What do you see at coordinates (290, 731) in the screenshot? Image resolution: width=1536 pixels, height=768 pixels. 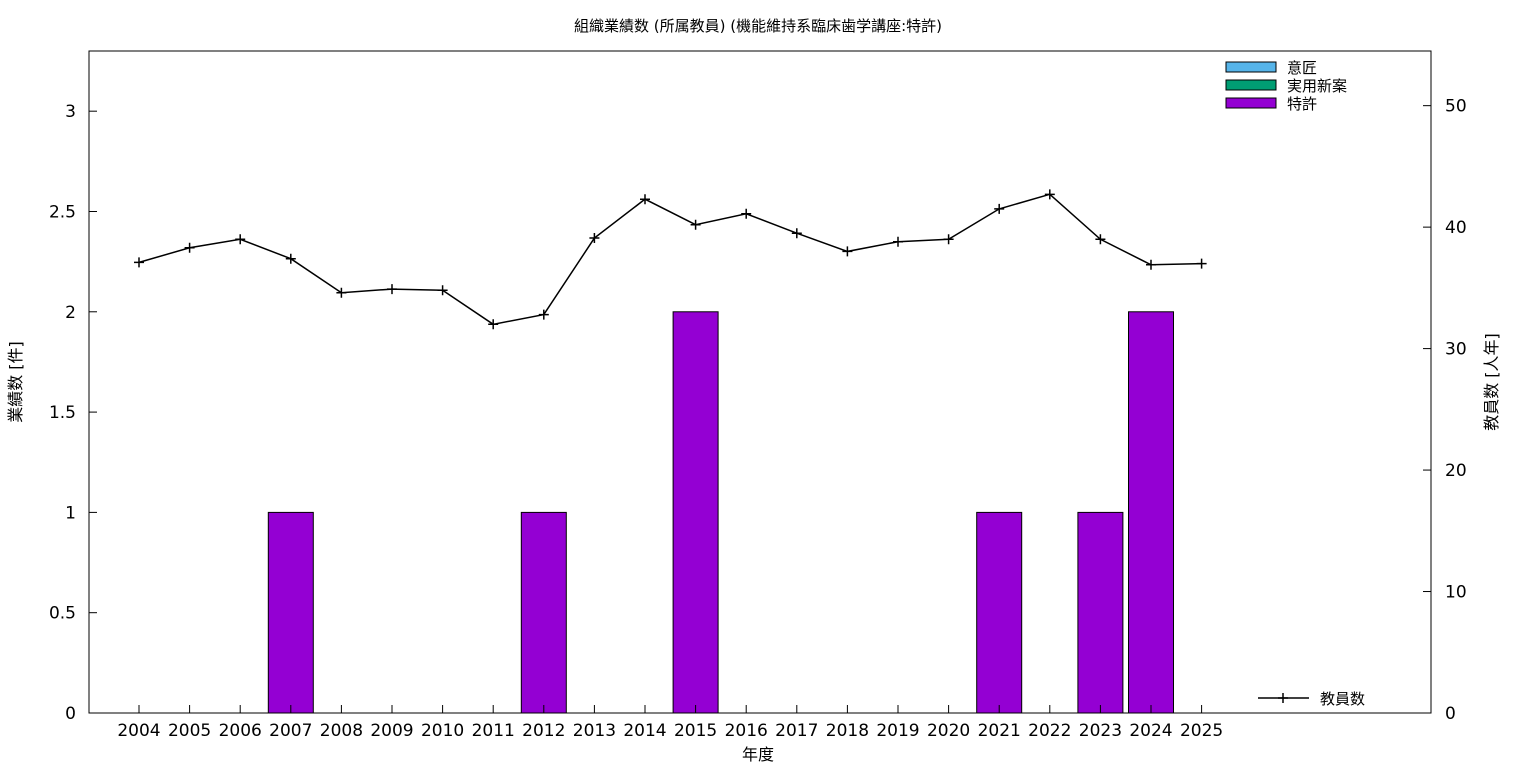 I see `x-tick-label: 2007` at bounding box center [290, 731].